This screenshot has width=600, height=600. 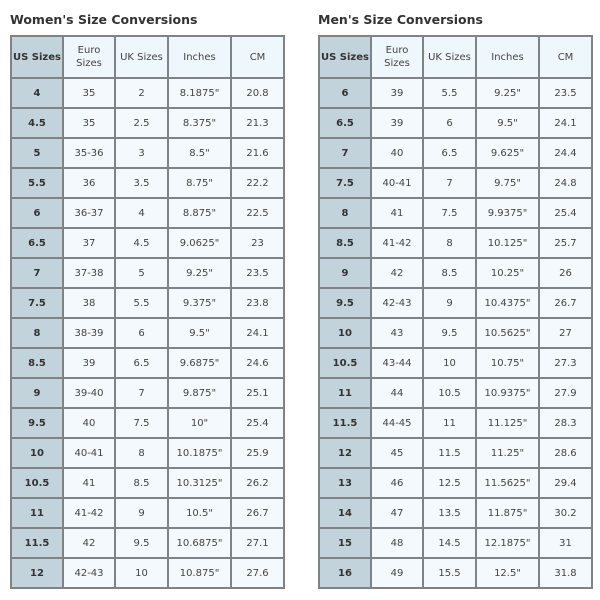 I want to click on table-cell: 46, so click(x=397, y=483).